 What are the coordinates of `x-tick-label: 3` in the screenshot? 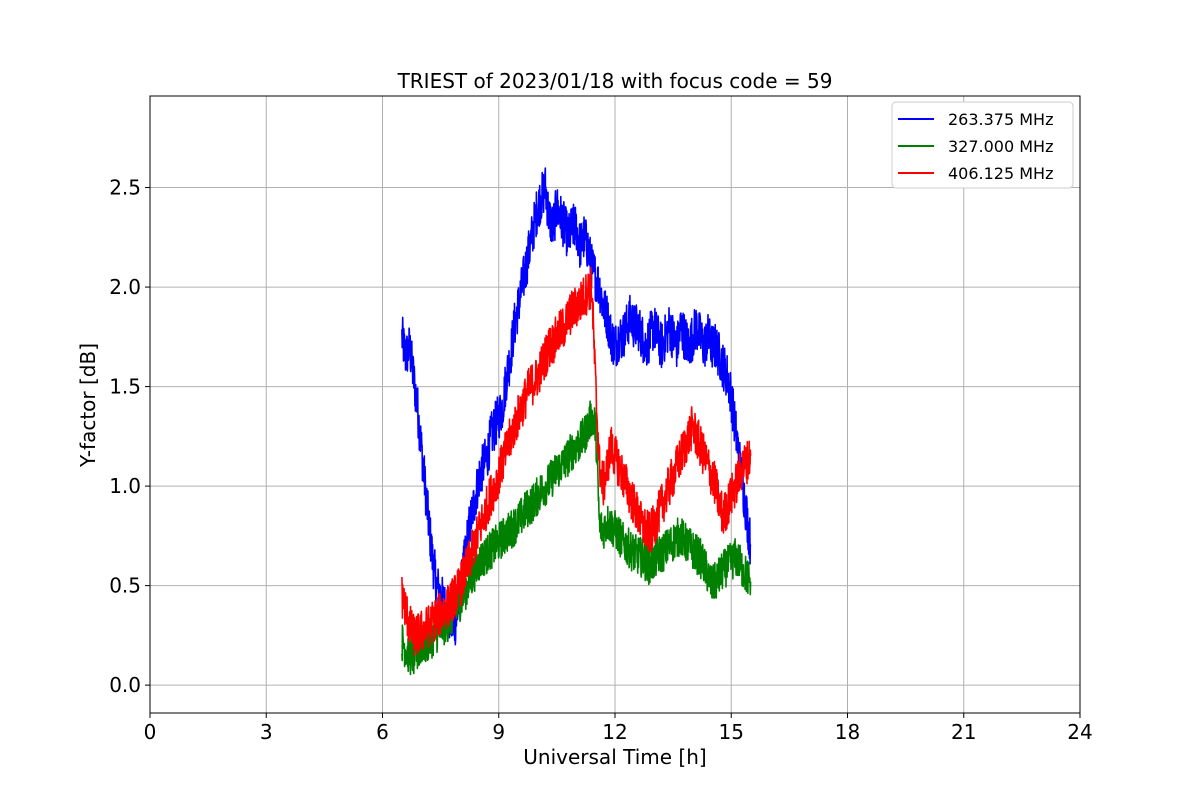 It's located at (266, 732).